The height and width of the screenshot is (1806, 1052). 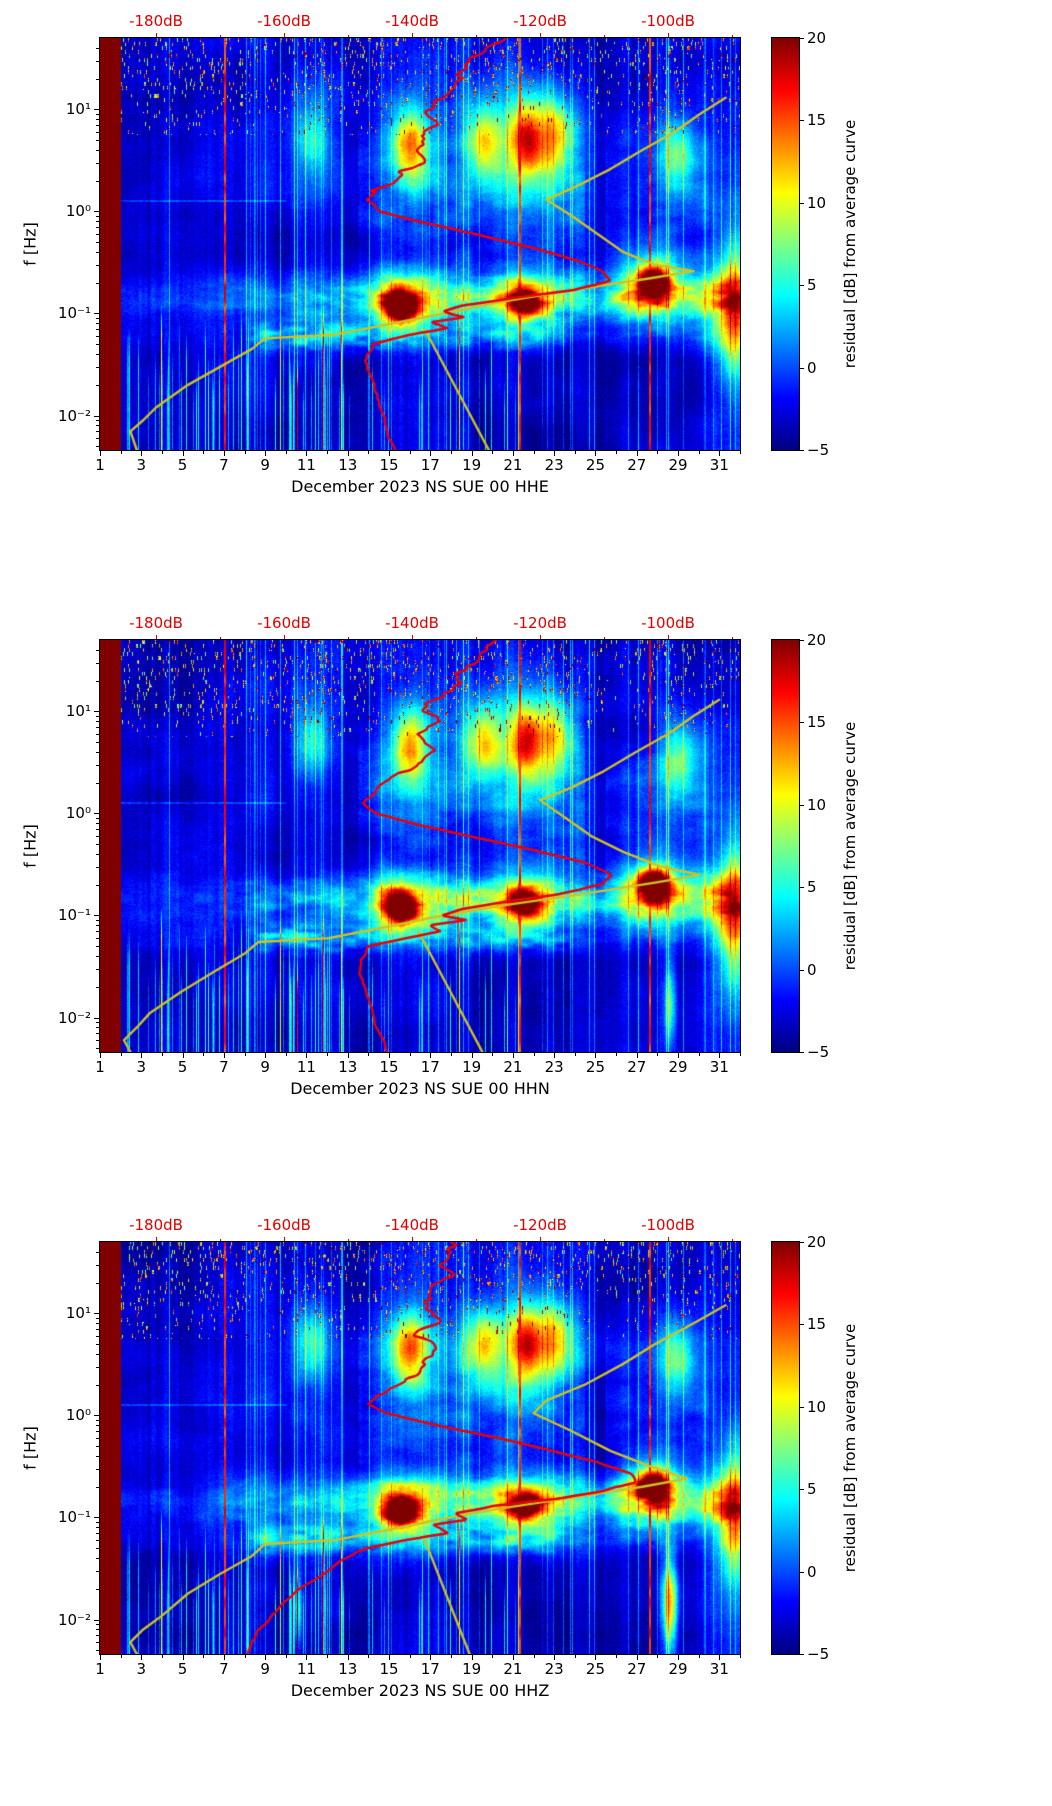 I want to click on x-axis-tick-label: 19, so click(x=472, y=465).